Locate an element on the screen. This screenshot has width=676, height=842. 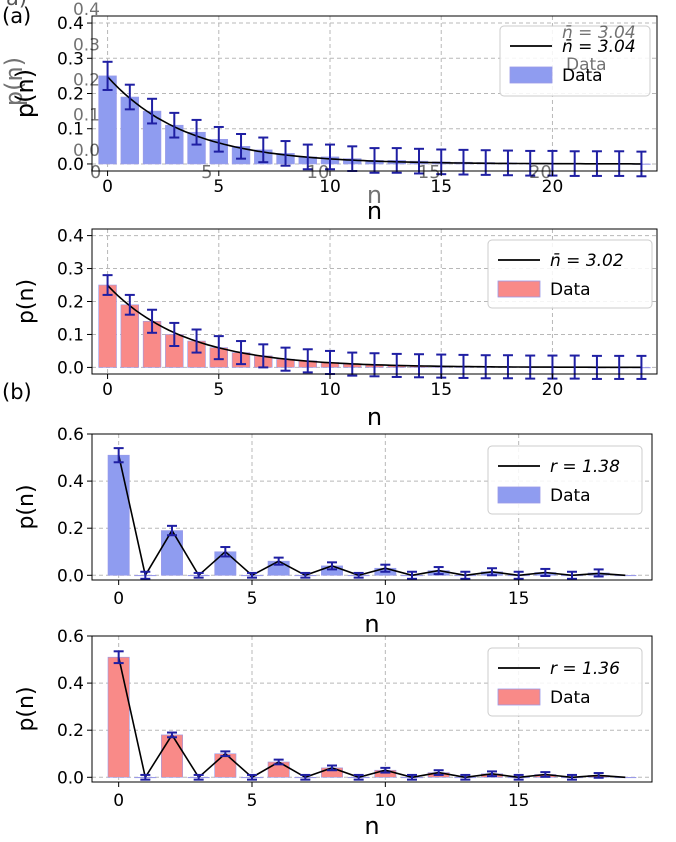
legend-fit-label: r = 1.38 is located at coordinates (585, 467).